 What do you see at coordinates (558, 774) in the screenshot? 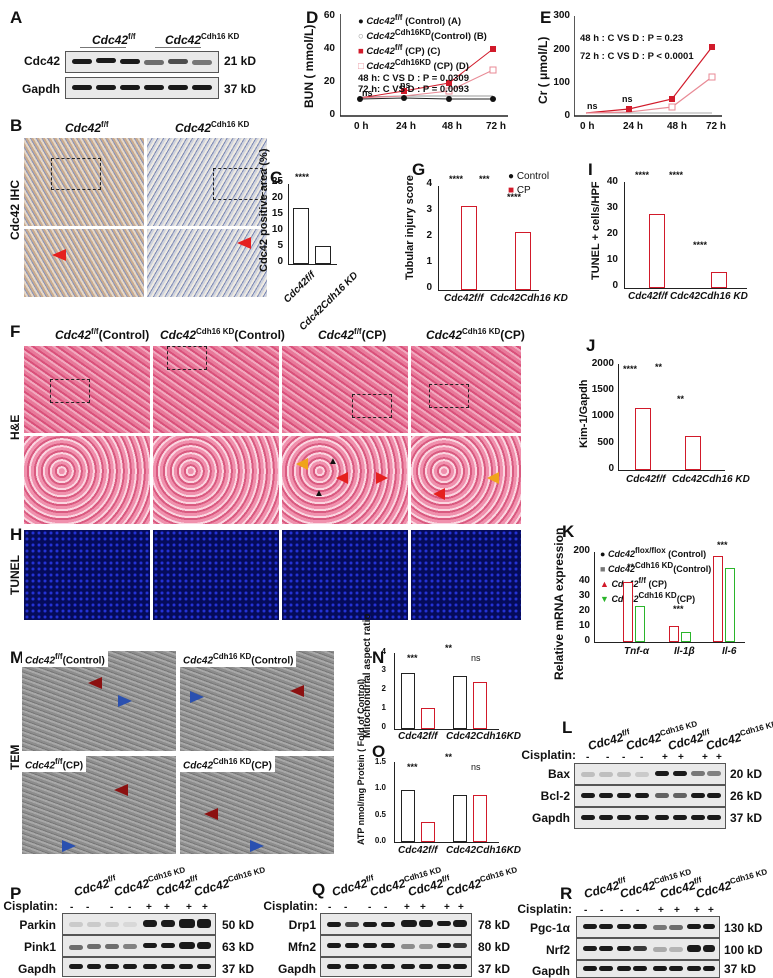
I see `wb-row-label: Bax` at bounding box center [558, 774].